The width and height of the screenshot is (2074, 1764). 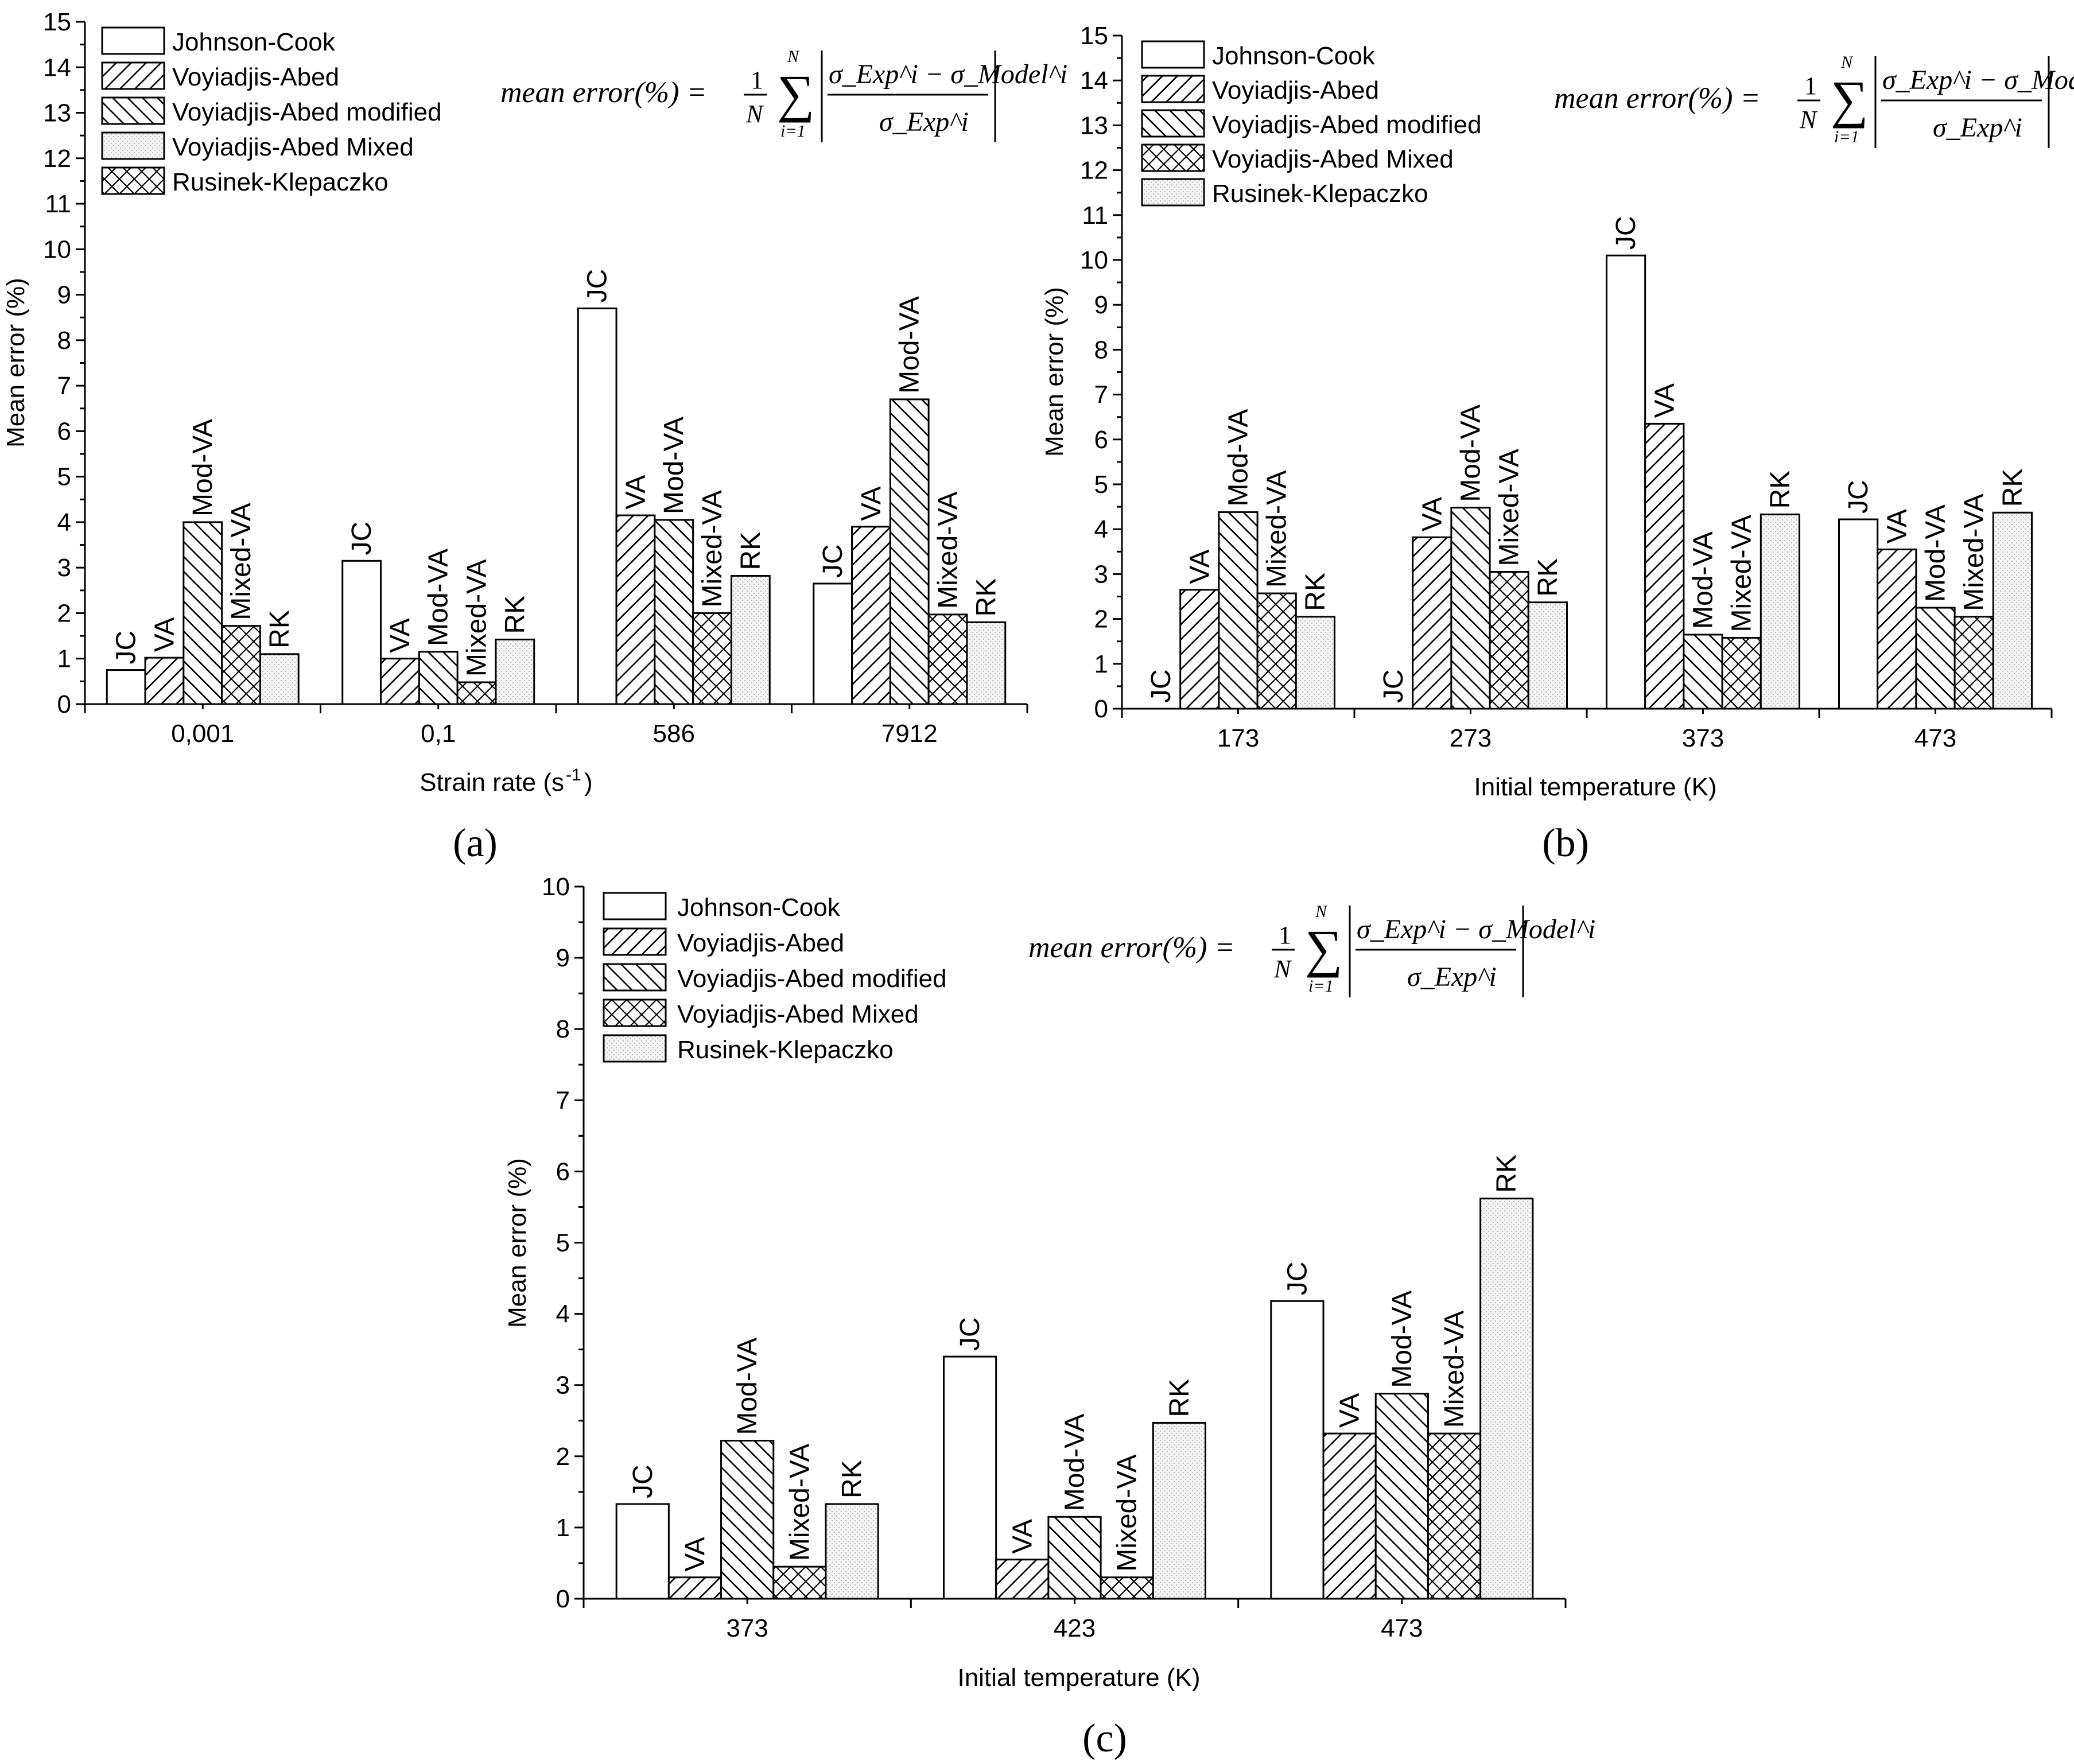 What do you see at coordinates (1297, 158) in the screenshot?
I see `legend-item-3: Voyiadjis-Abed Mixed` at bounding box center [1297, 158].